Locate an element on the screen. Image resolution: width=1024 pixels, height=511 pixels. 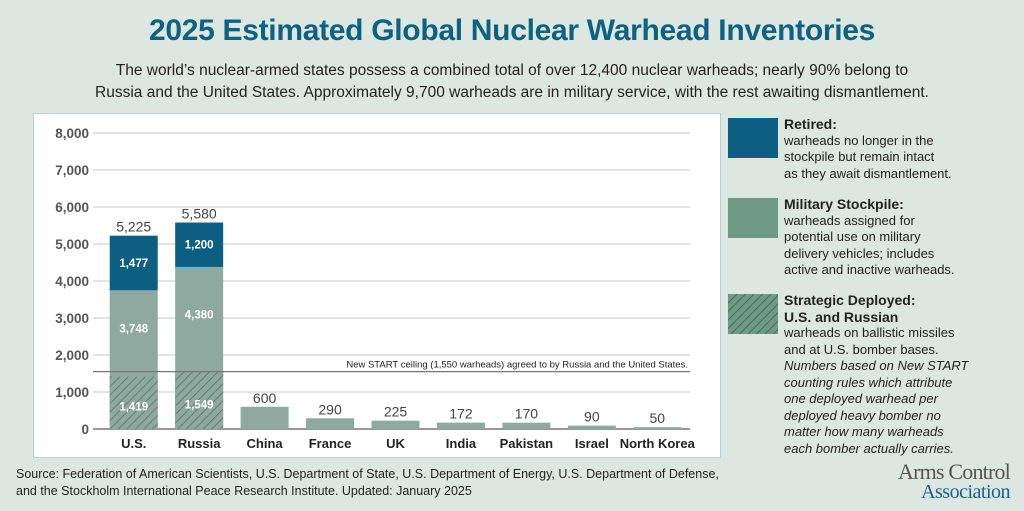
legend-swatch-retired is located at coordinates (753, 138).